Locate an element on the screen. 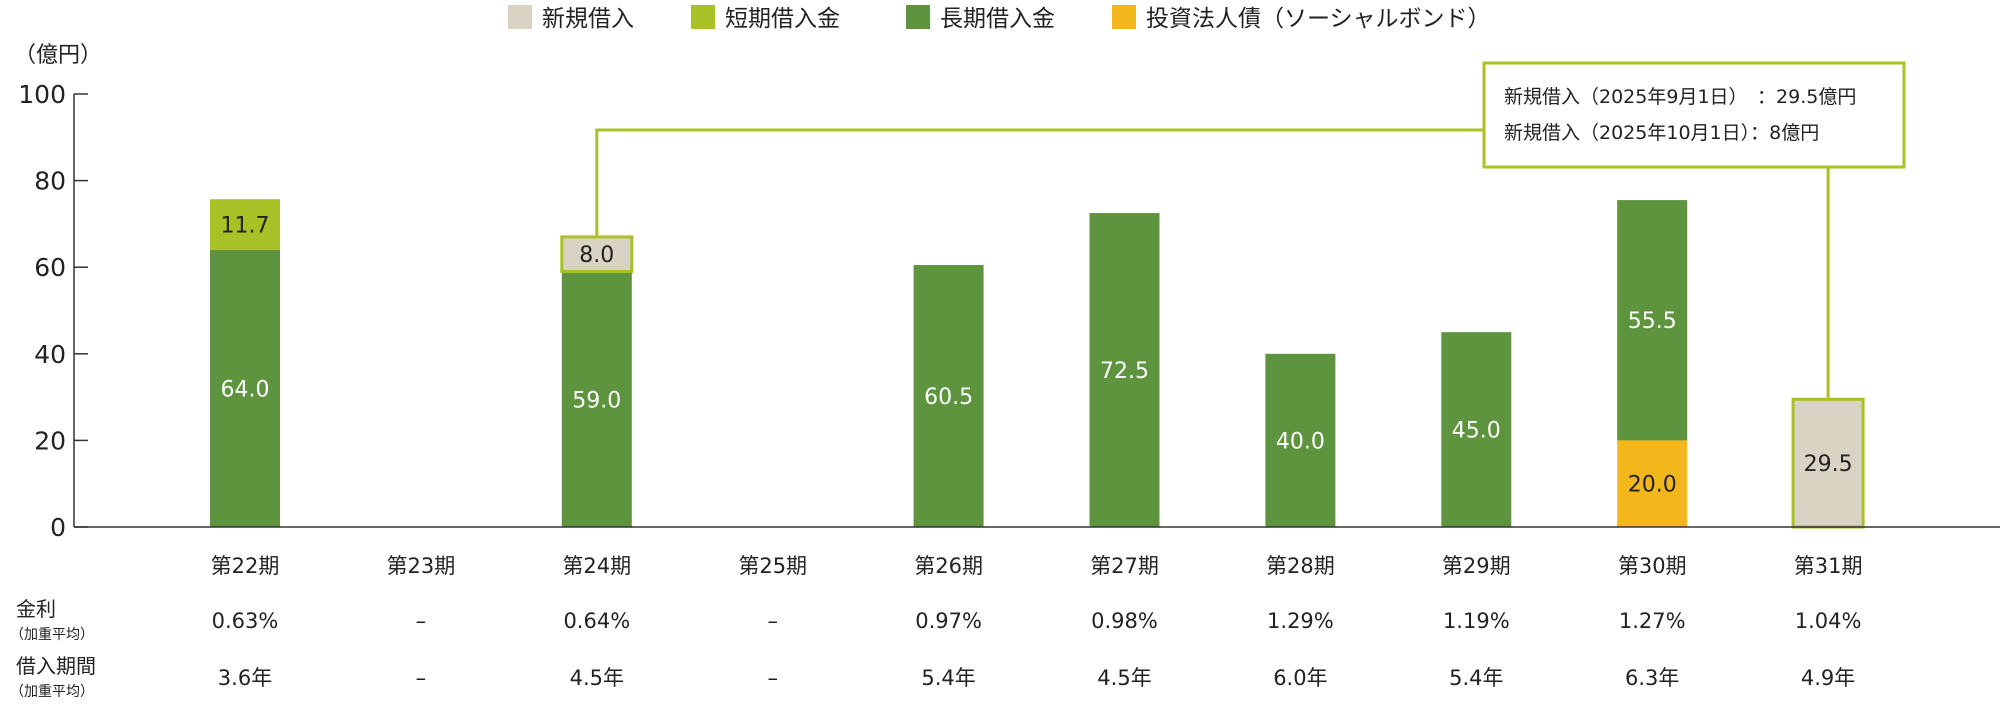 The height and width of the screenshot is (704, 2000). data-label: 29.5 is located at coordinates (1828, 464).